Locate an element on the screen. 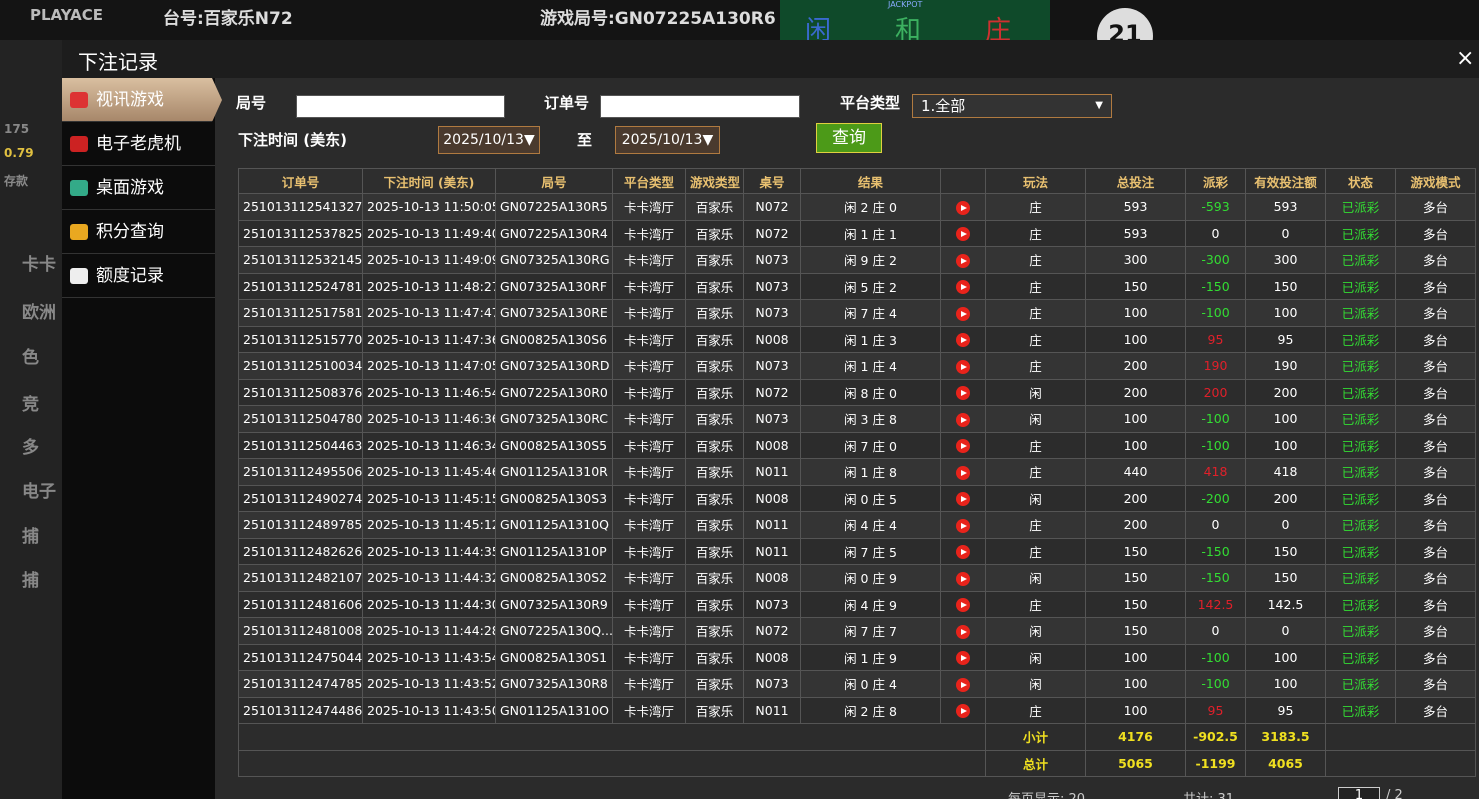 This screenshot has width=1479, height=799. cell: 251013112482626 is located at coordinates (300, 551).